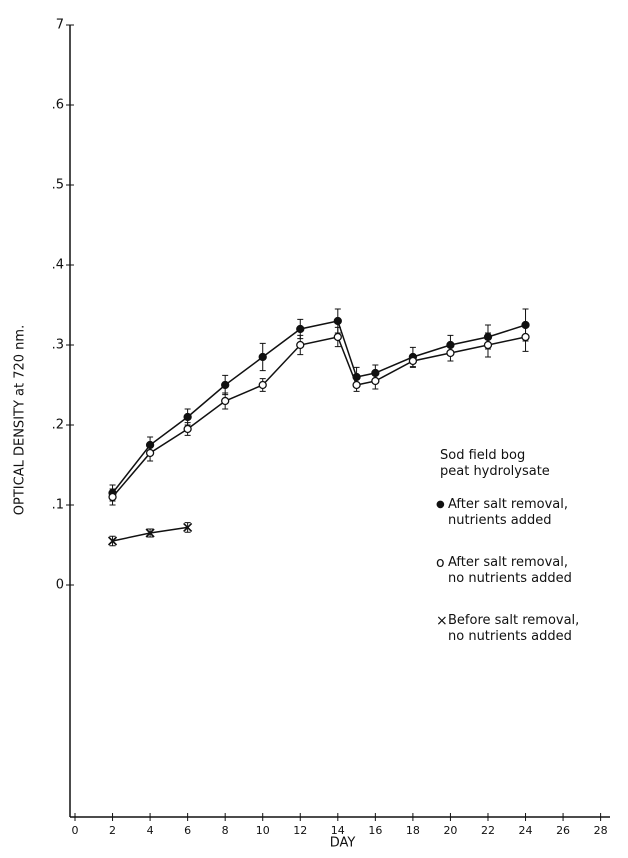  Describe the element at coordinates (440, 504) in the screenshot. I see `legend-marker: ●` at that location.